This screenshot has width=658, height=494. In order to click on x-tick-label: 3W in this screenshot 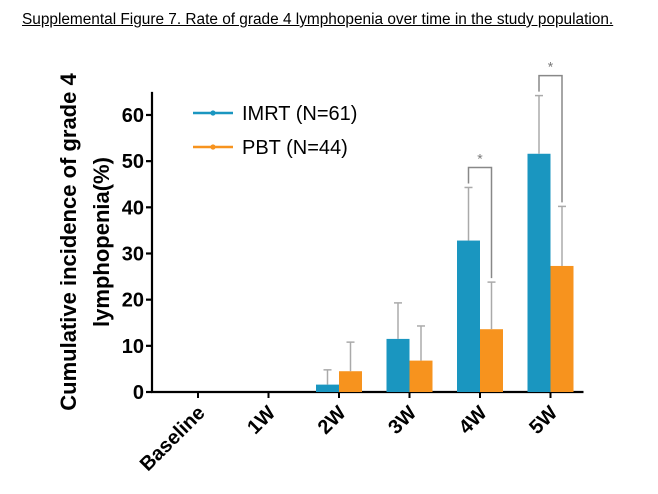, I will do `click(402, 420)`.